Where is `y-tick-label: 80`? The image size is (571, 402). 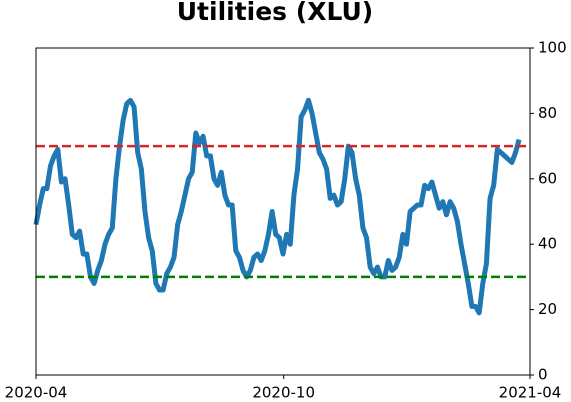
y-tick-label: 80 is located at coordinates (547, 113).